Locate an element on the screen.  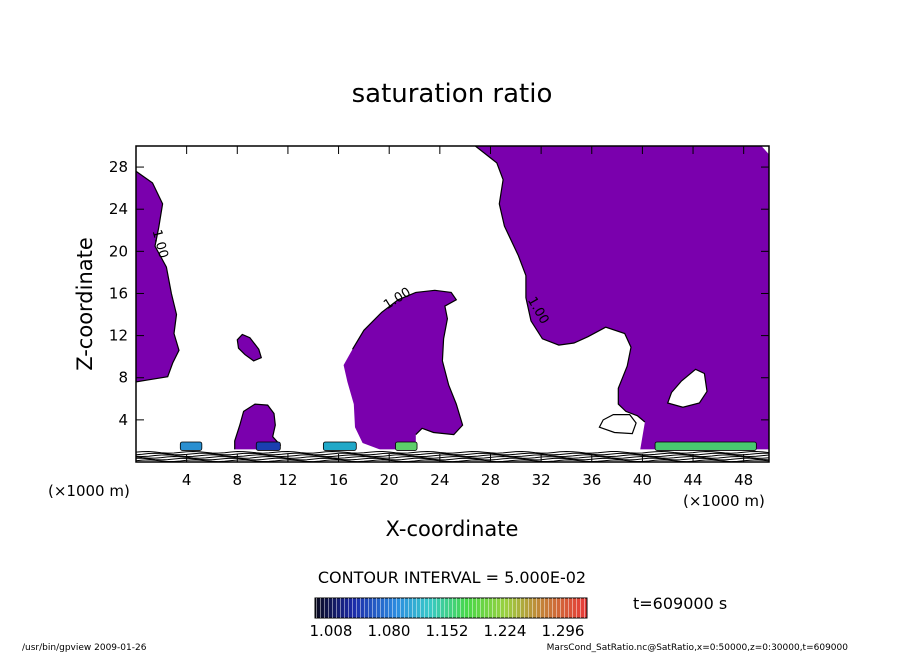
left-contour is located at coordinates (158, 276).